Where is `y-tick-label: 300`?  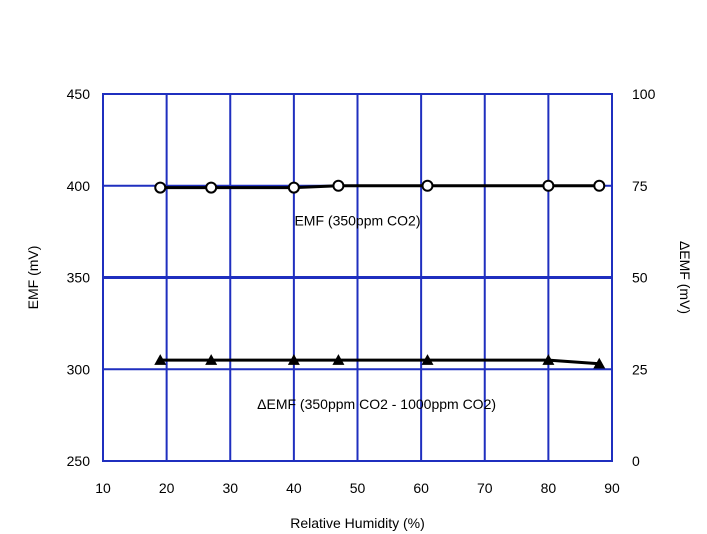
y-tick-label: 300 is located at coordinates (79, 369).